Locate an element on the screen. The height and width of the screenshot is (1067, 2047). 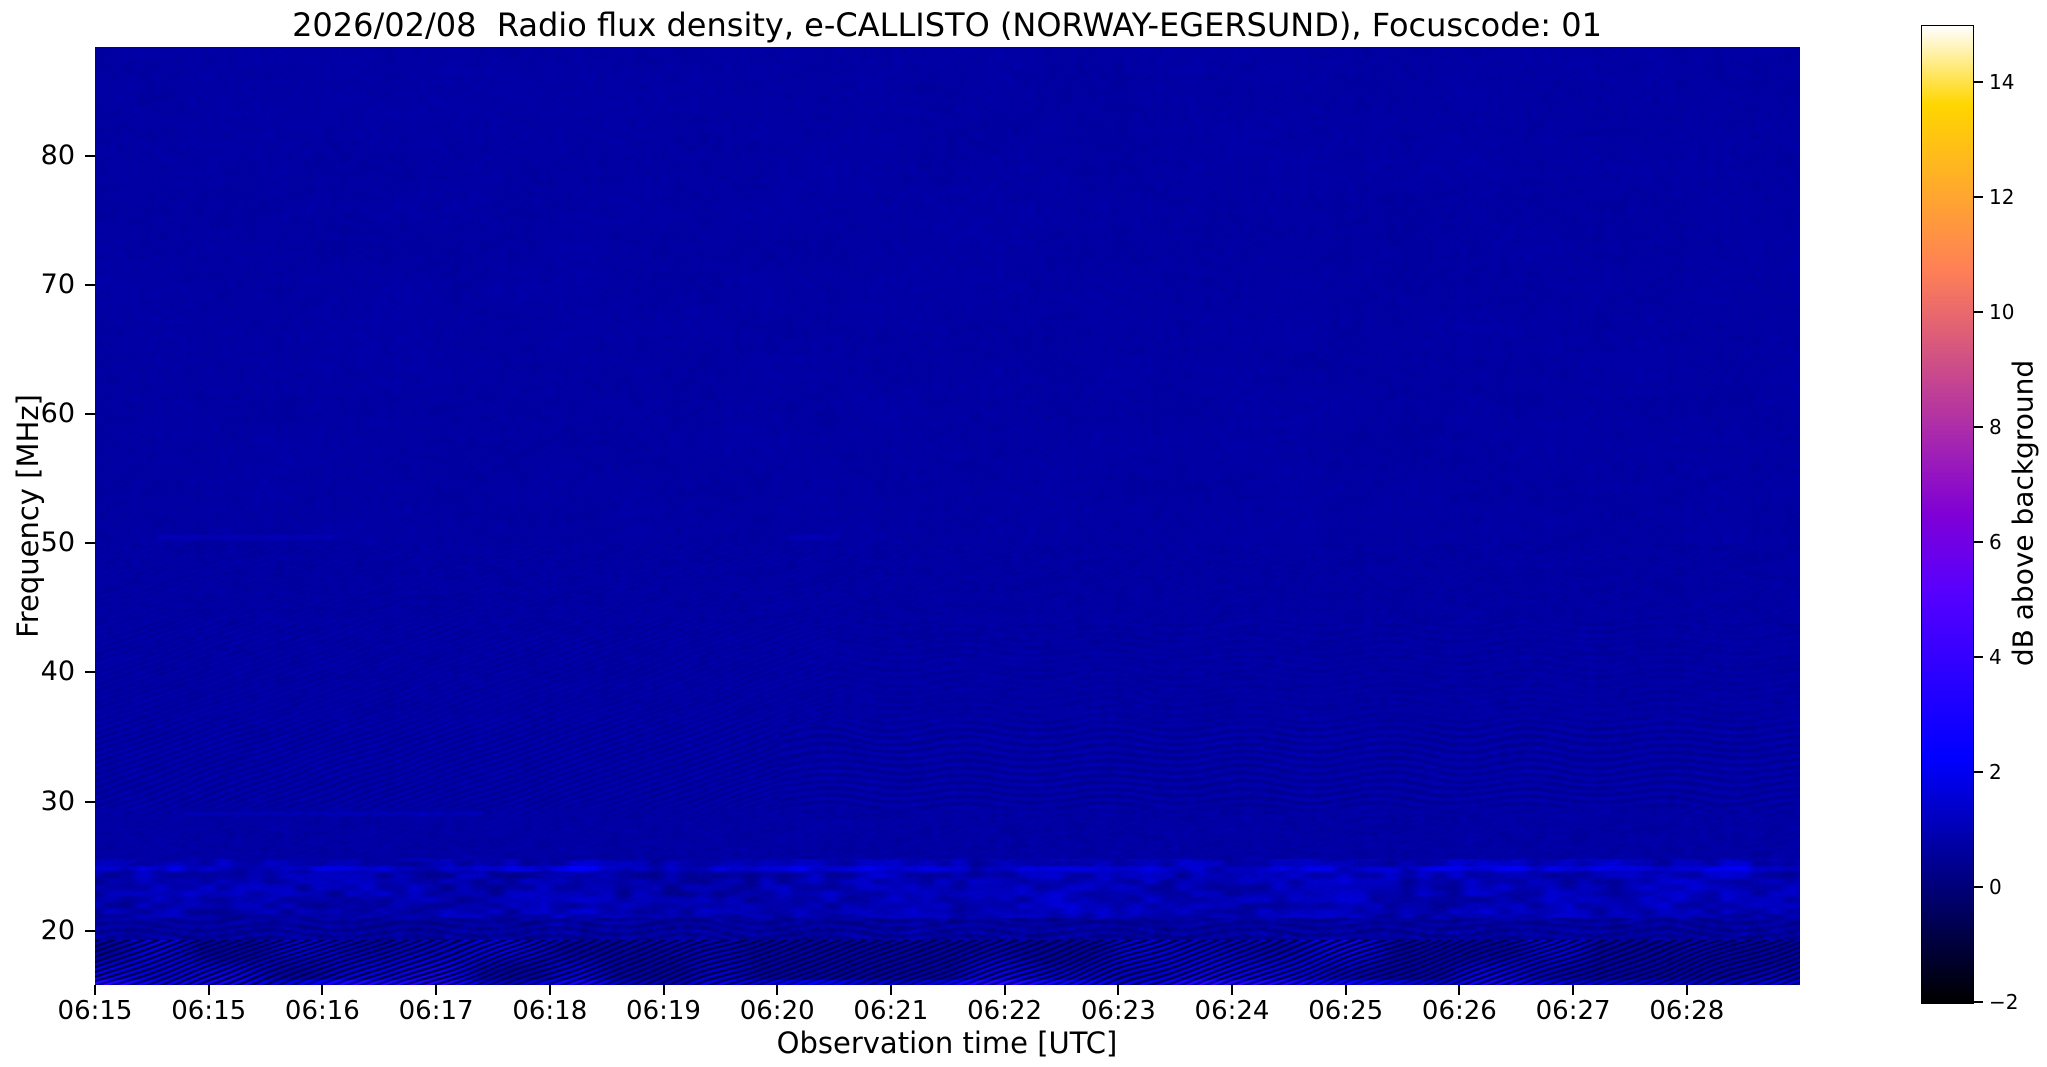
y-axis-label: Frequency [MHz] is located at coordinates (28, 516).